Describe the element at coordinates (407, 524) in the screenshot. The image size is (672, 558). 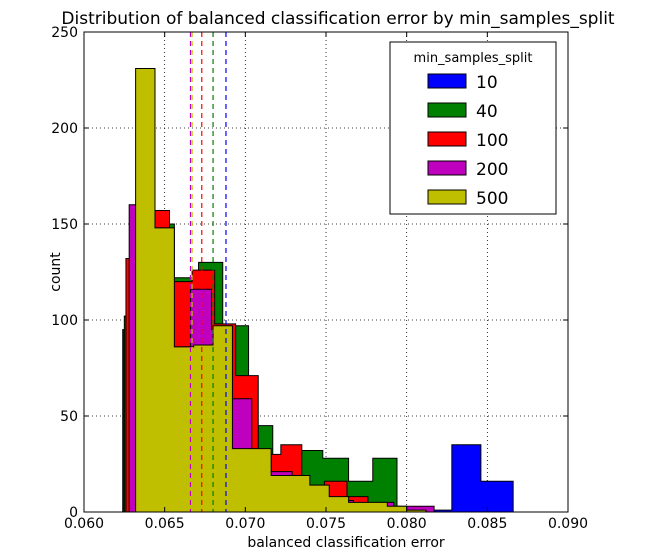
I see `x-tick-label: 0.080` at that location.